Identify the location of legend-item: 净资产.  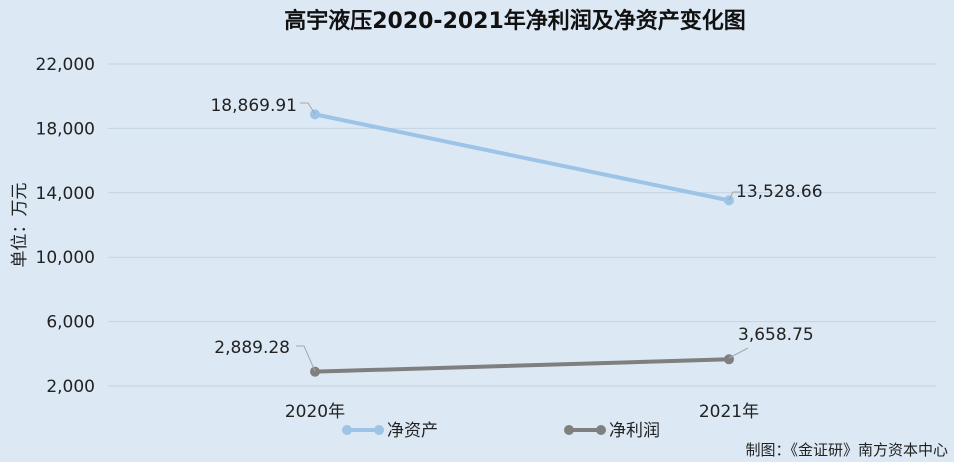
(390, 431).